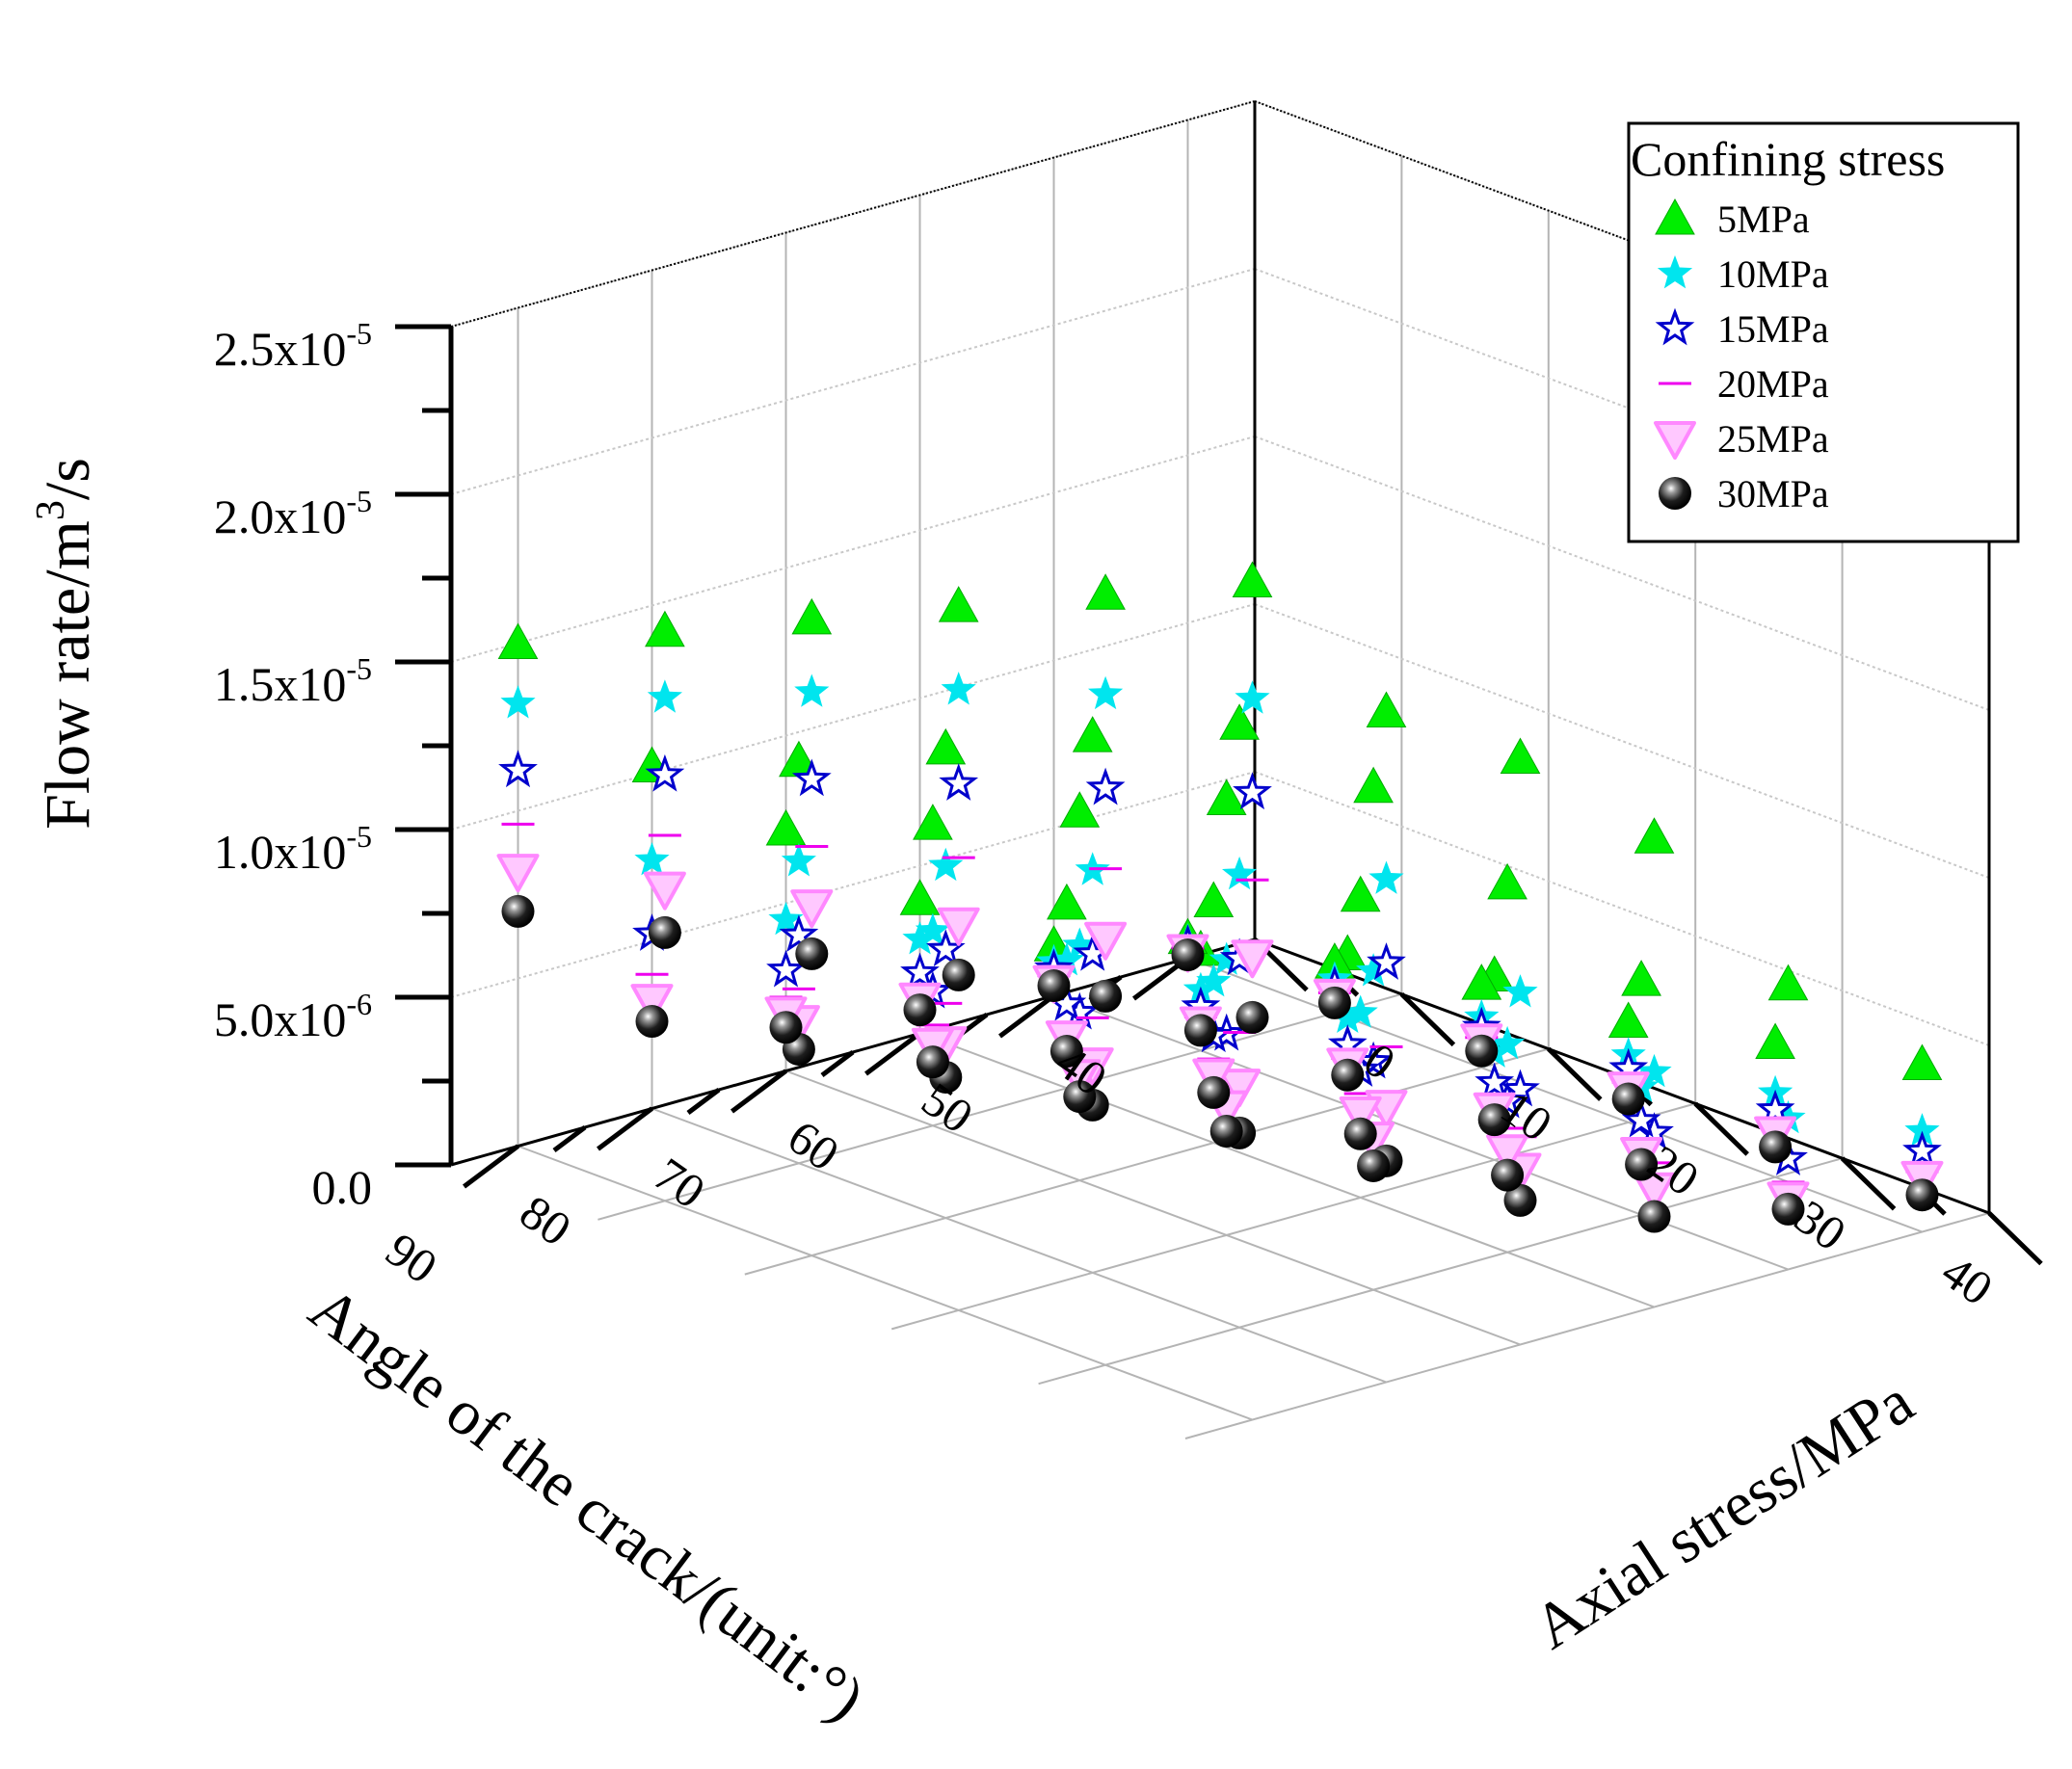 This screenshot has width=2072, height=1769. What do you see at coordinates (293, 346) in the screenshot?
I see `z-tick-label: 2.5x10⁻⁵` at bounding box center [293, 346].